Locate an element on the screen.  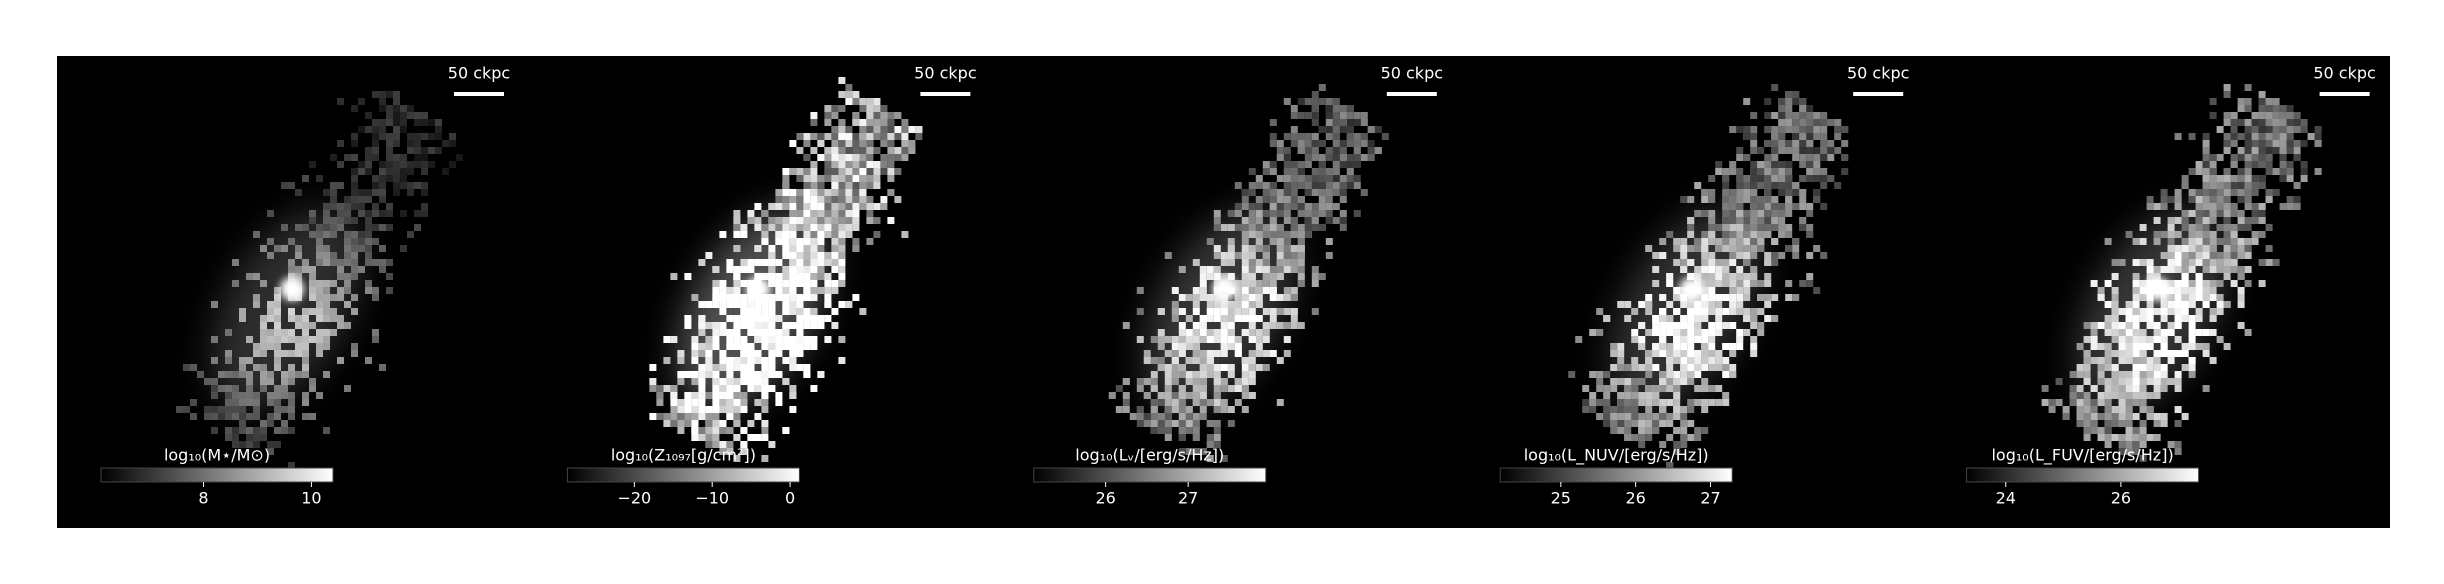
colorbar-tick-label: 10 is located at coordinates (311, 498).